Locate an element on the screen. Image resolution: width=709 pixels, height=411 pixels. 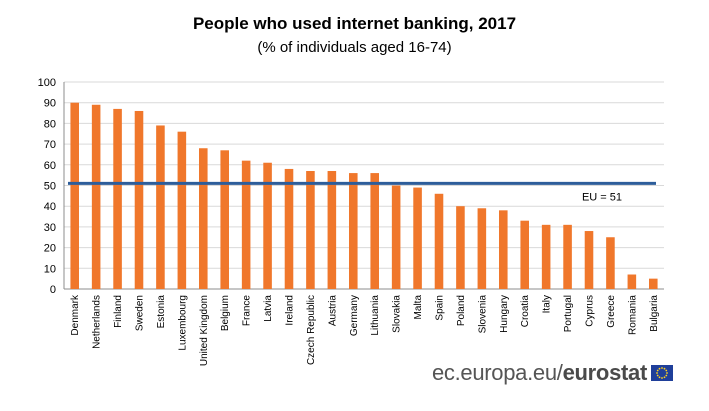
chart-title: People who used internet banking, 2017 is located at coordinates (354, 23).